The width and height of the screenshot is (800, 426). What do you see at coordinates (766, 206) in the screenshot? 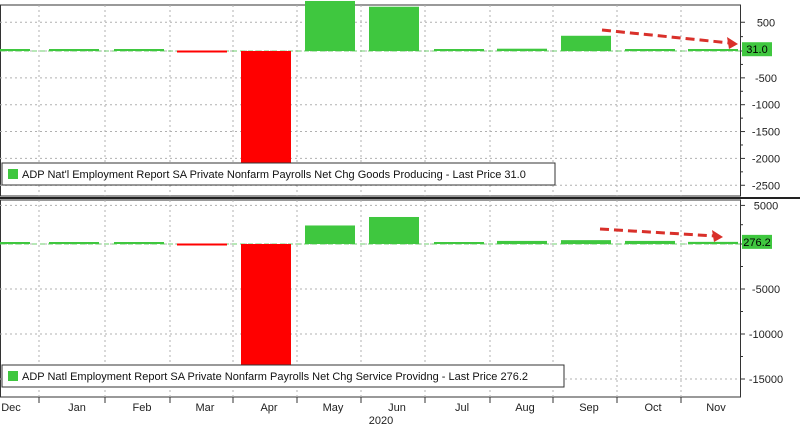
I see `y-tick-label: 5000` at bounding box center [766, 206].